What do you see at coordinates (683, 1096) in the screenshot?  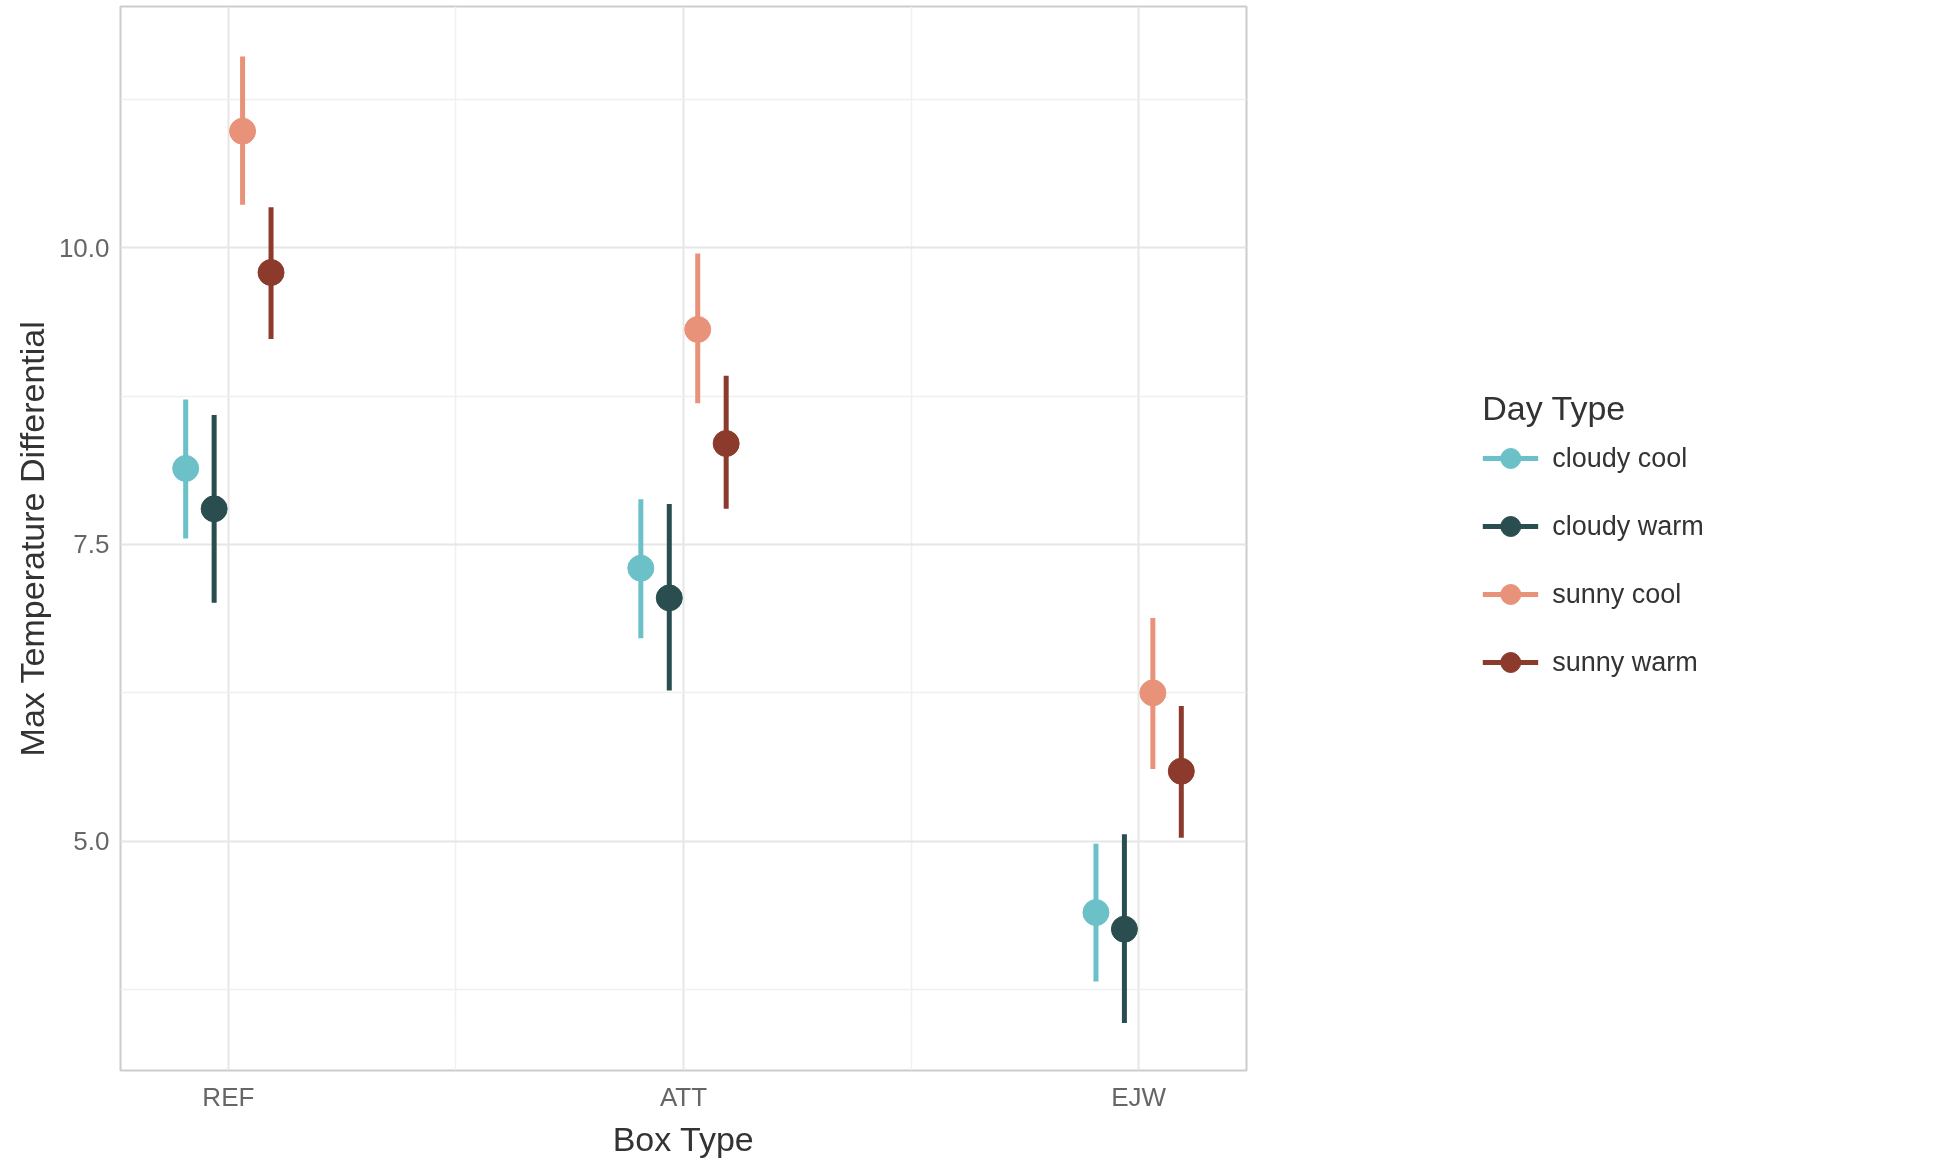 I see `x-tick-label: ATT` at bounding box center [683, 1096].